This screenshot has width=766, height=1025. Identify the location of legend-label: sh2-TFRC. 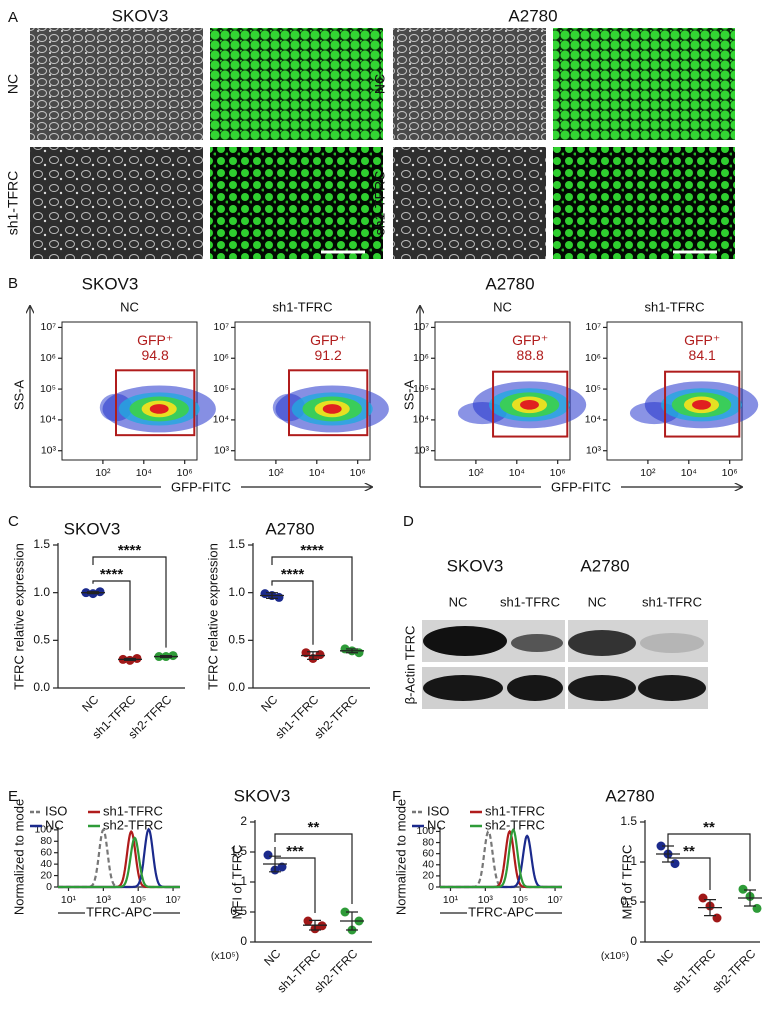
(133, 824).